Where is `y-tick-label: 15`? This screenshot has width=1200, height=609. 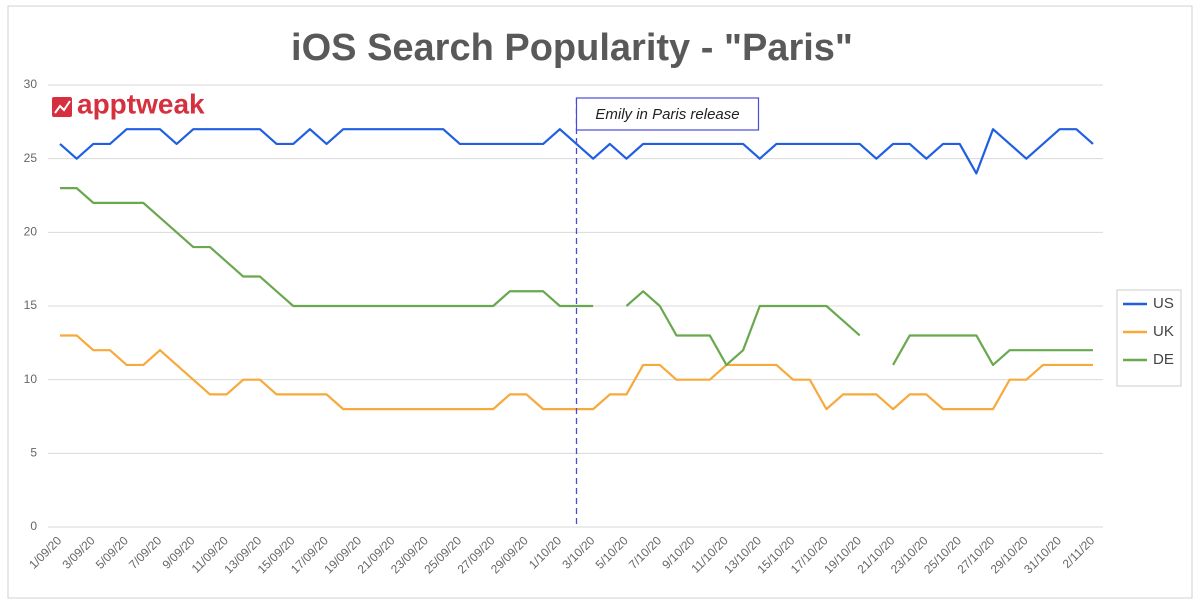
y-tick-label: 15 is located at coordinates (31, 305).